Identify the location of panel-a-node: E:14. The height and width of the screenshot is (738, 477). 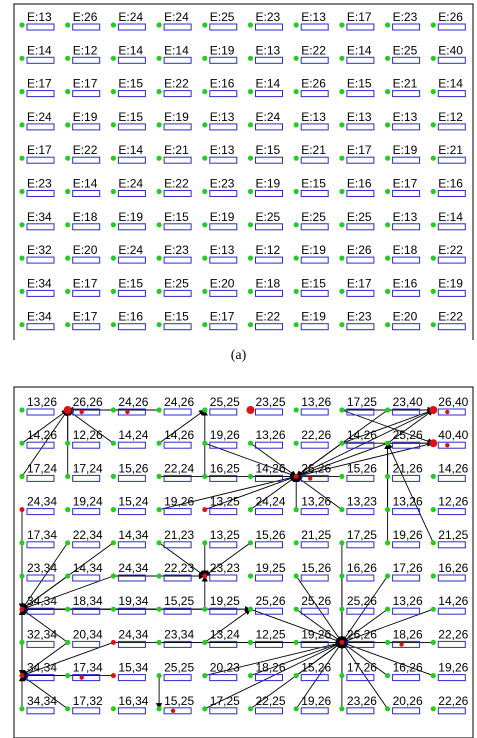
(174, 53).